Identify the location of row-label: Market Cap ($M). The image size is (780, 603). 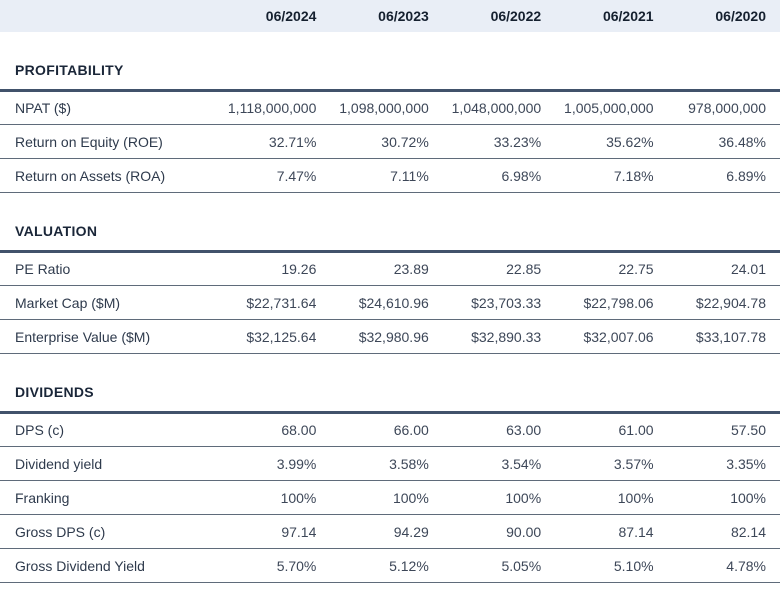
(109, 302).